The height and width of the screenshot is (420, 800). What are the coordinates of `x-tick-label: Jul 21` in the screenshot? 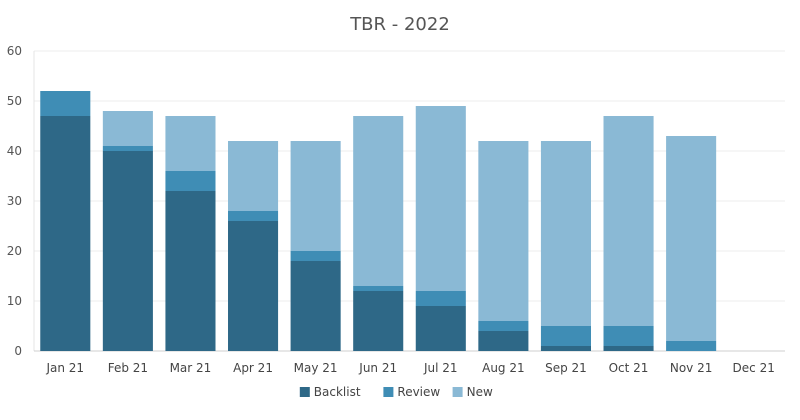 It's located at (440, 368).